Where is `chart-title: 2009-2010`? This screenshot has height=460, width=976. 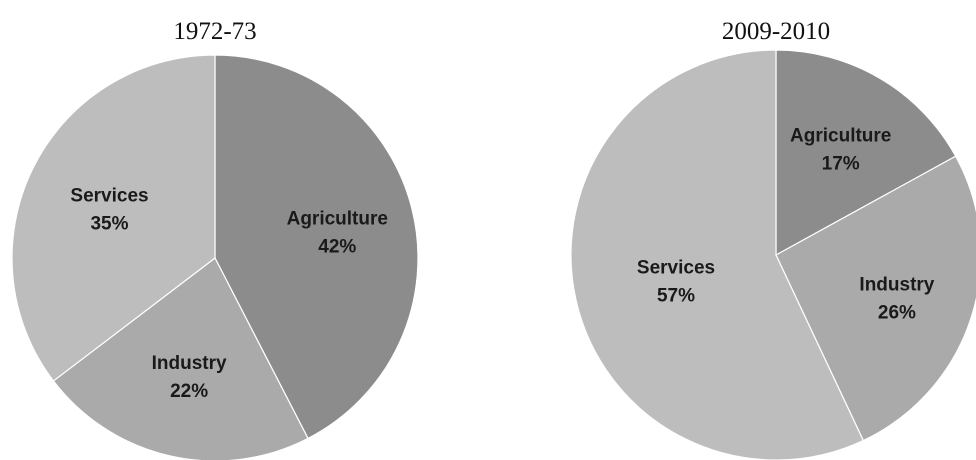 chart-title: 2009-2010 is located at coordinates (776, 31).